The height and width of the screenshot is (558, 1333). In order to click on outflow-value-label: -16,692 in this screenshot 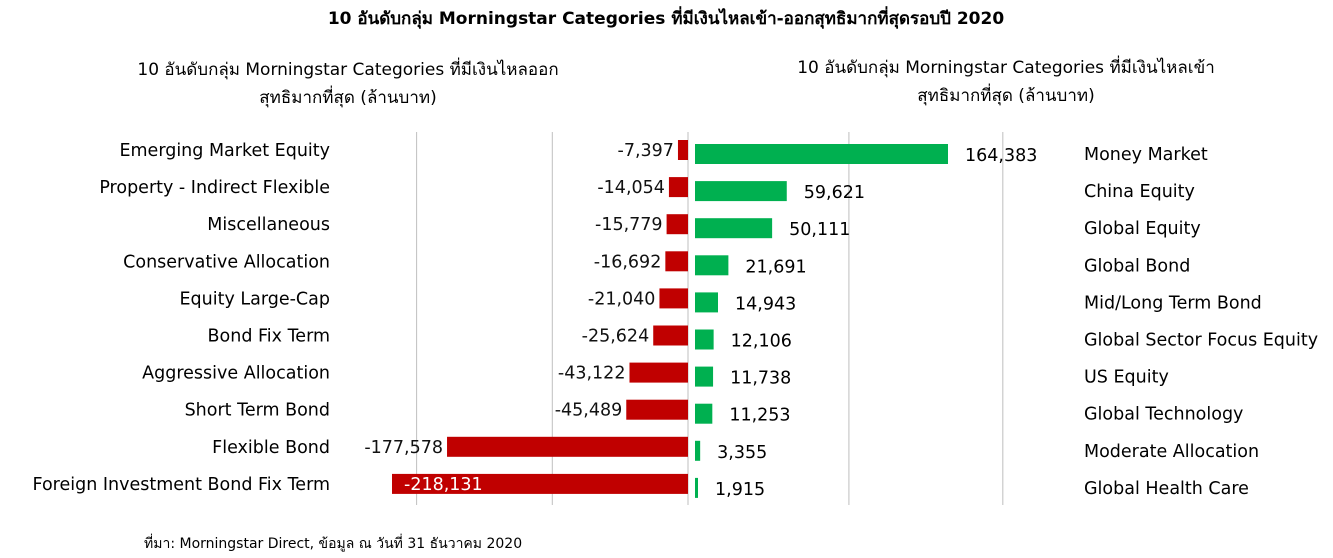, I will do `click(628, 262)`.